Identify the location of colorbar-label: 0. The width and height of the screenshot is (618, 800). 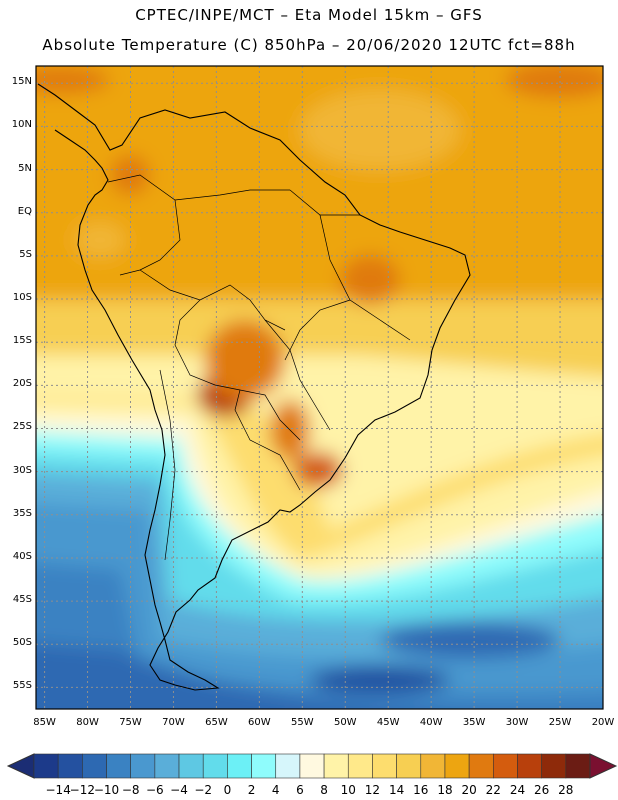
(227, 790).